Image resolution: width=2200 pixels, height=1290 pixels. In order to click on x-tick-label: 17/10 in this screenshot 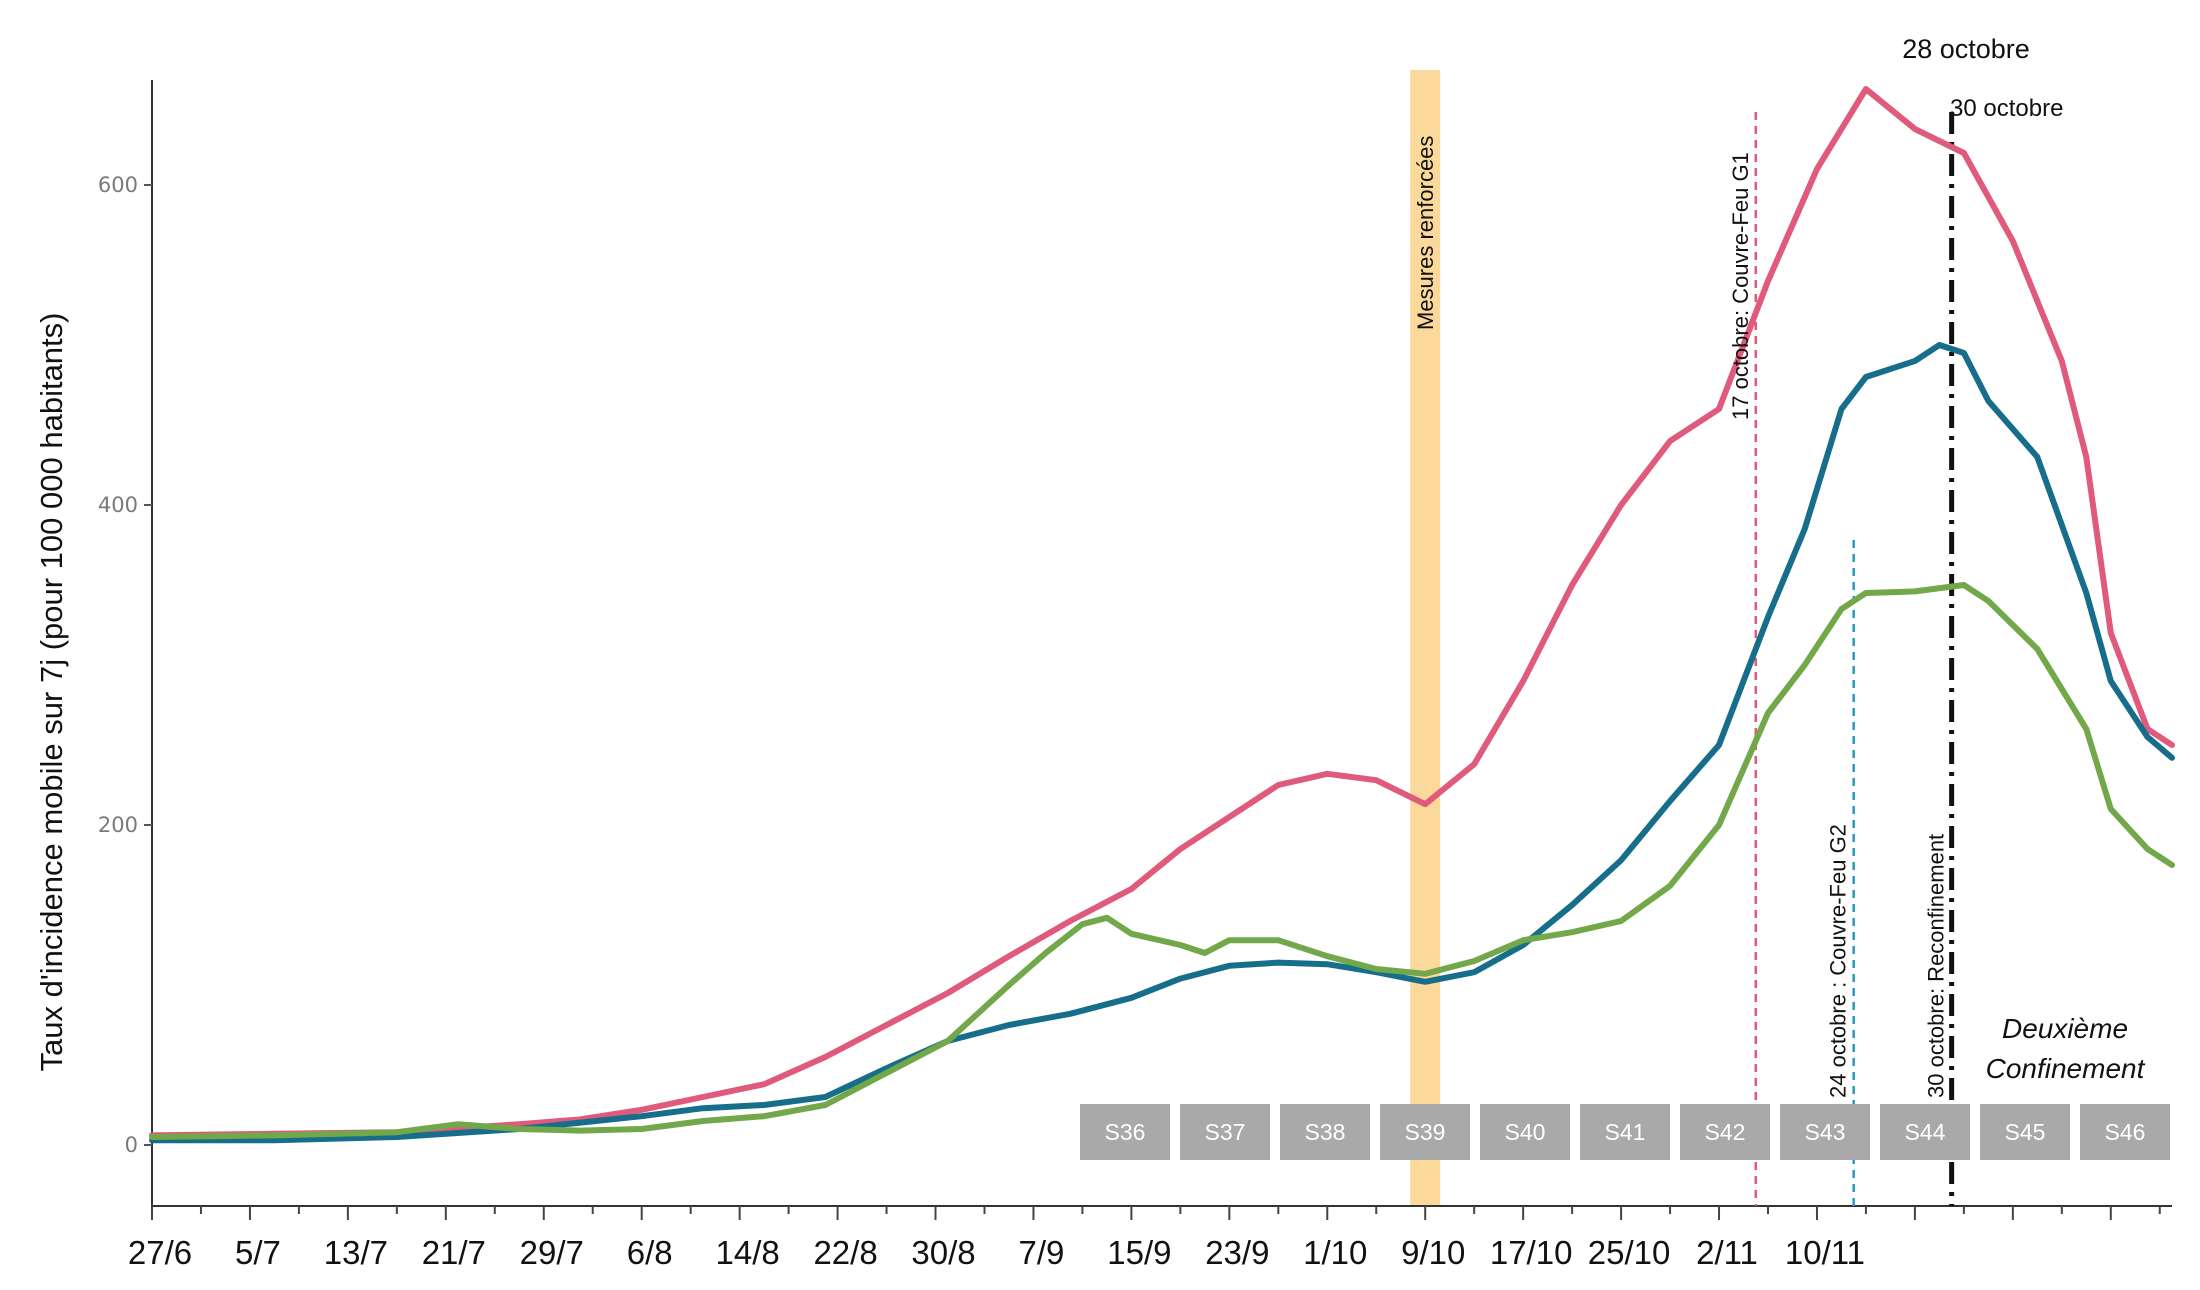, I will do `click(1531, 1252)`.